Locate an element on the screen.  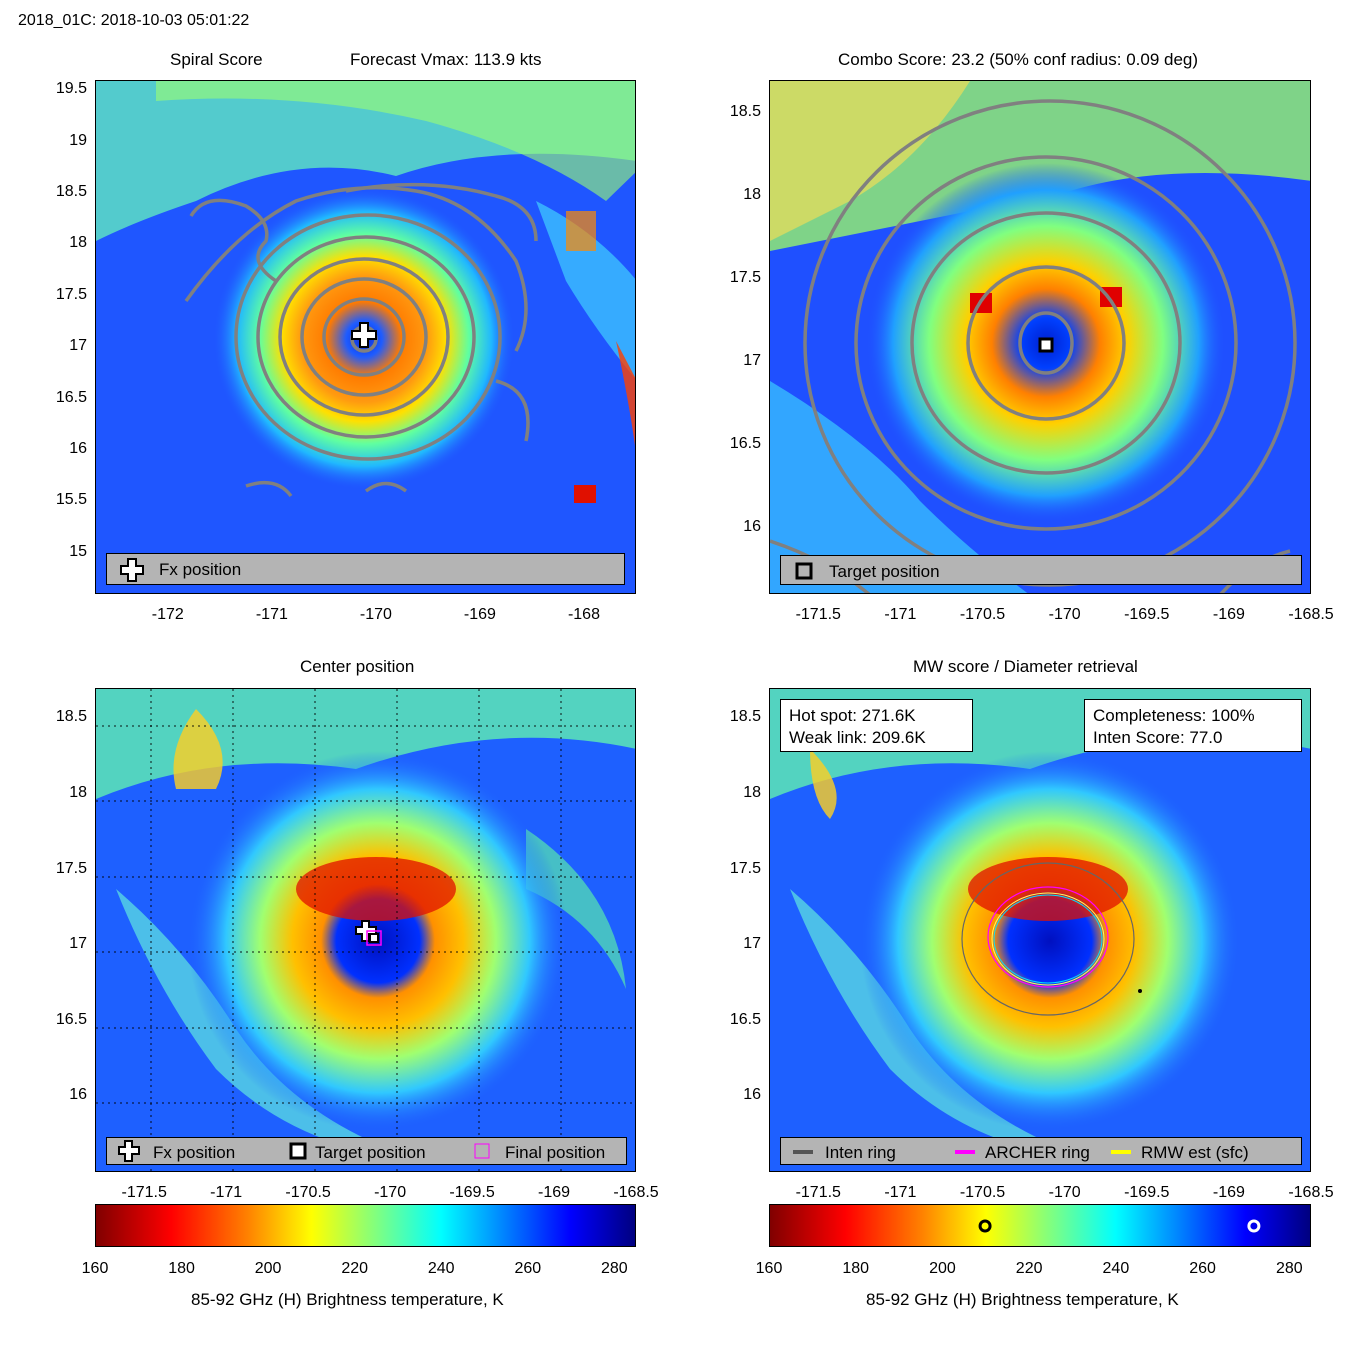
target-position-marker is located at coordinates (1046, 347).